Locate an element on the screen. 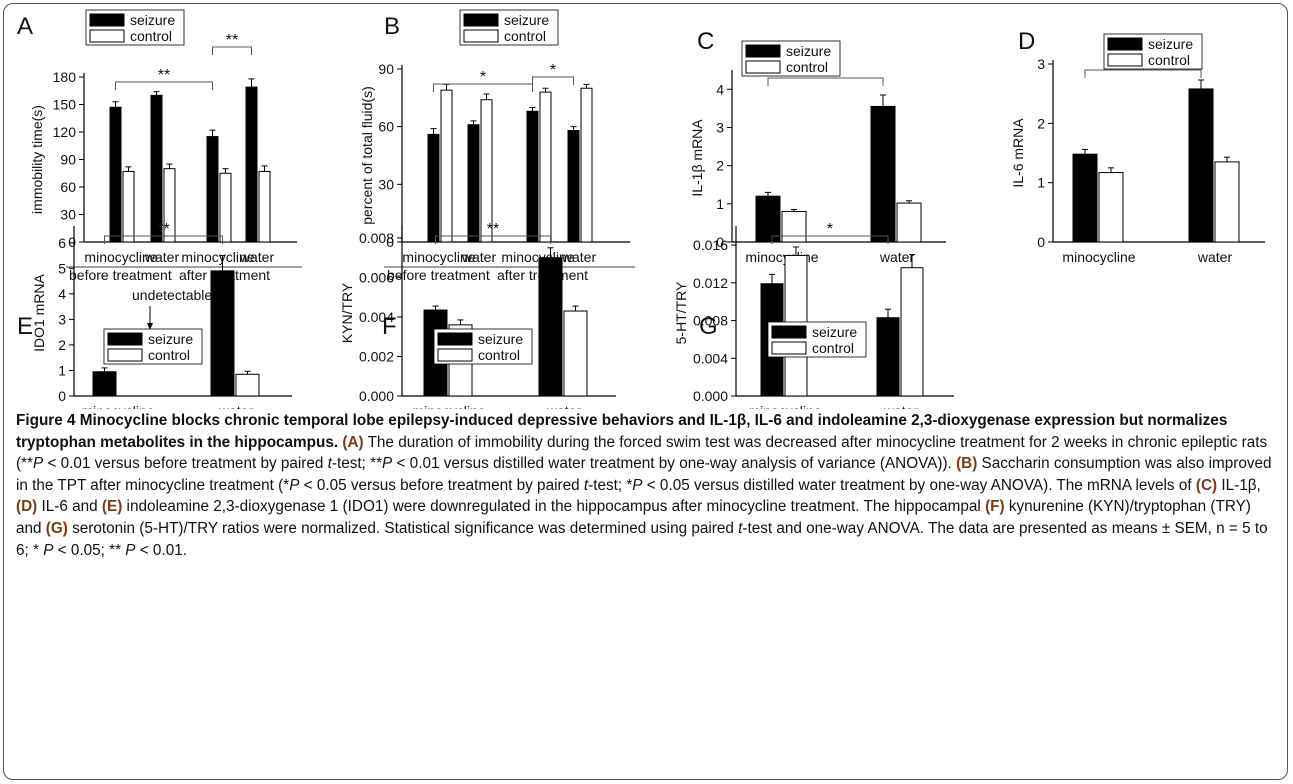 The height and width of the screenshot is (784, 1293). caption-segment: IL-1β, is located at coordinates (1239, 485).